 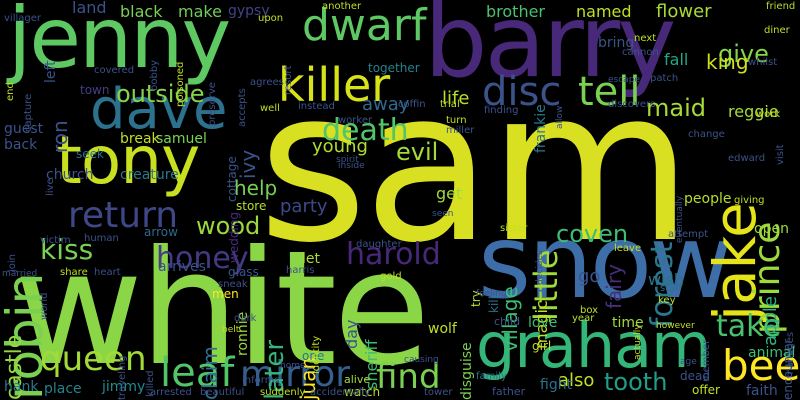 I want to click on word-faith: faith, so click(x=762, y=391).